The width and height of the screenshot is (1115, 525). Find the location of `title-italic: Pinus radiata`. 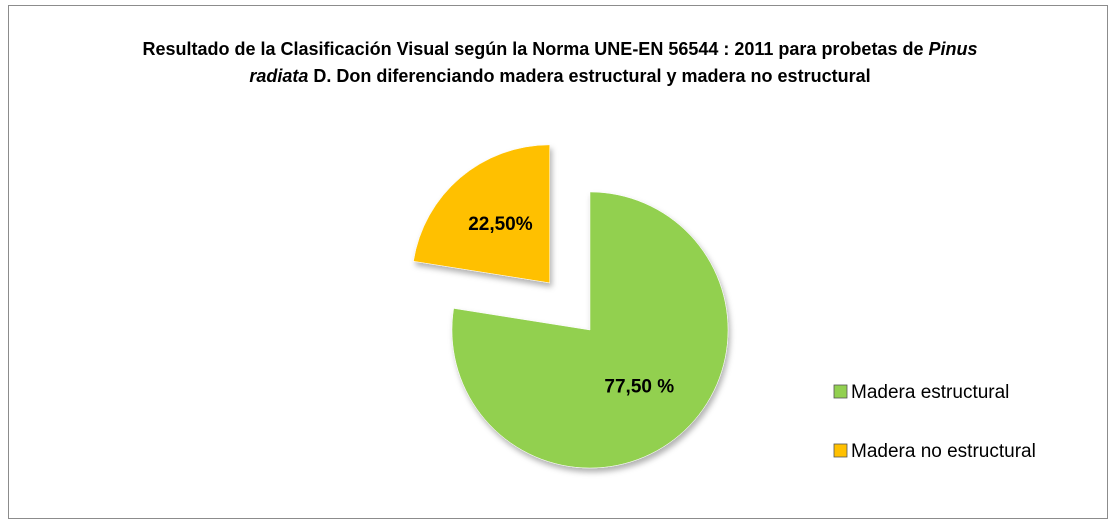

title-italic: Pinus radiata is located at coordinates (613, 62).